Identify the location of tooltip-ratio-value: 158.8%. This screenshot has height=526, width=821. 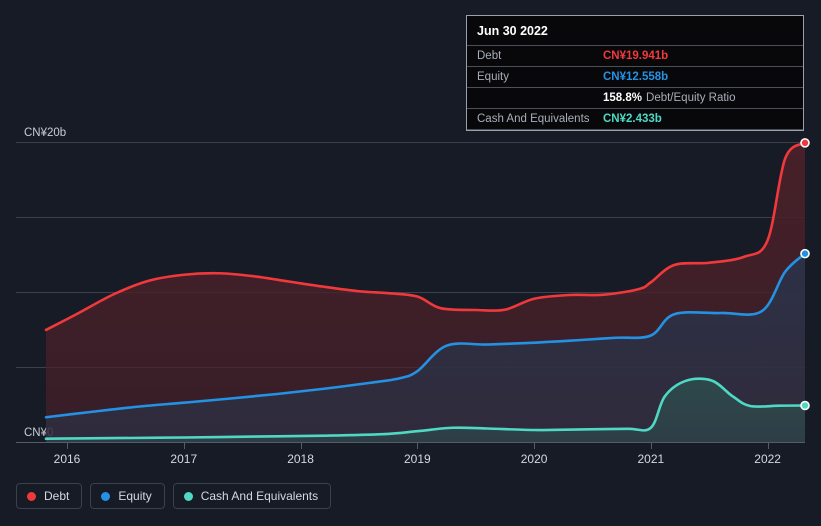
(623, 98).